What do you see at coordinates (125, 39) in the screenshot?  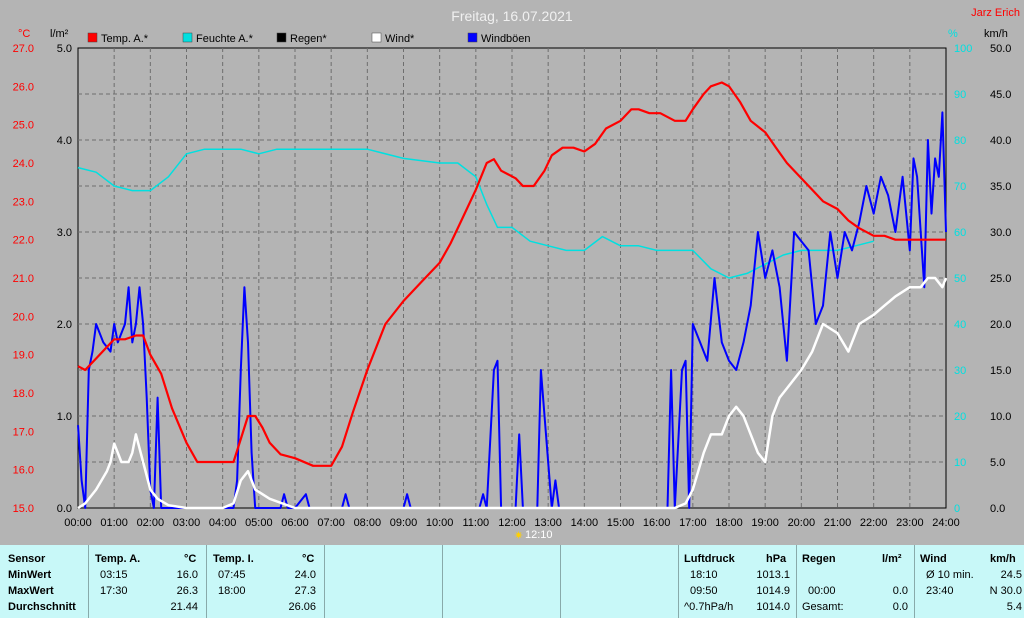 I see `legend-label: Temp. A.*` at bounding box center [125, 39].